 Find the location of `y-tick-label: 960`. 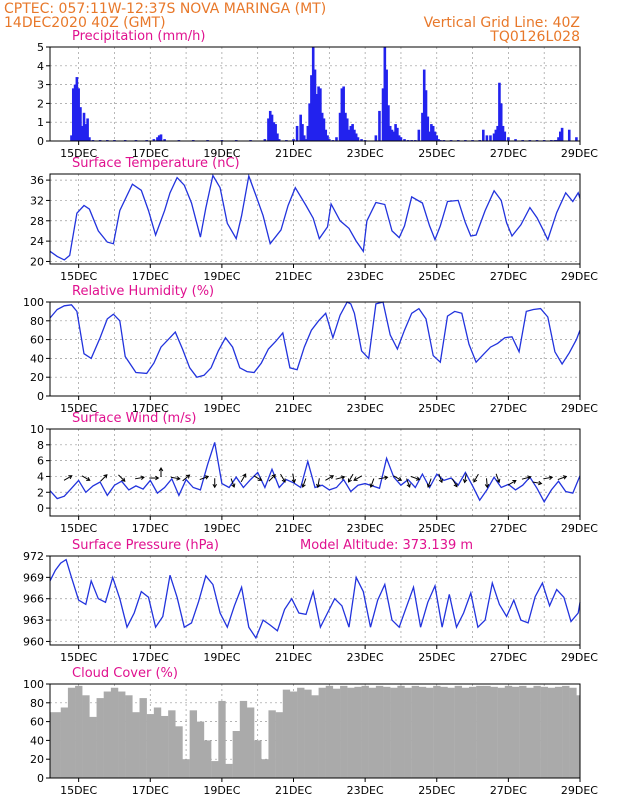

y-tick-label: 960 is located at coordinates (33, 641).